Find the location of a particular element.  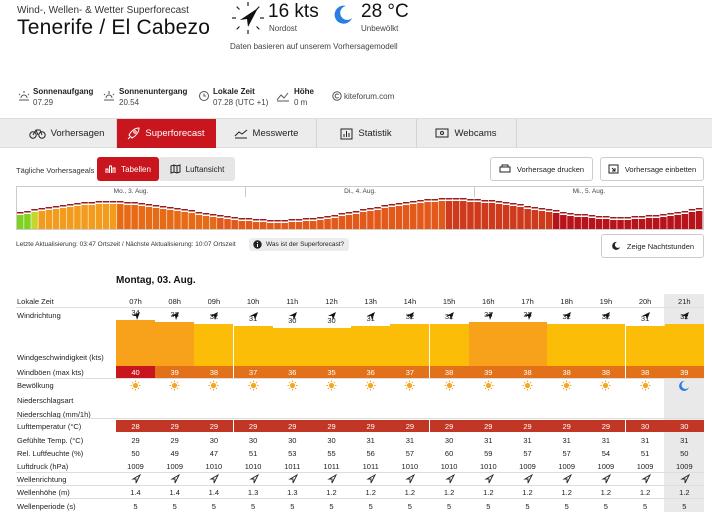

tab-webcams: Webcams is located at coordinates (466, 133).